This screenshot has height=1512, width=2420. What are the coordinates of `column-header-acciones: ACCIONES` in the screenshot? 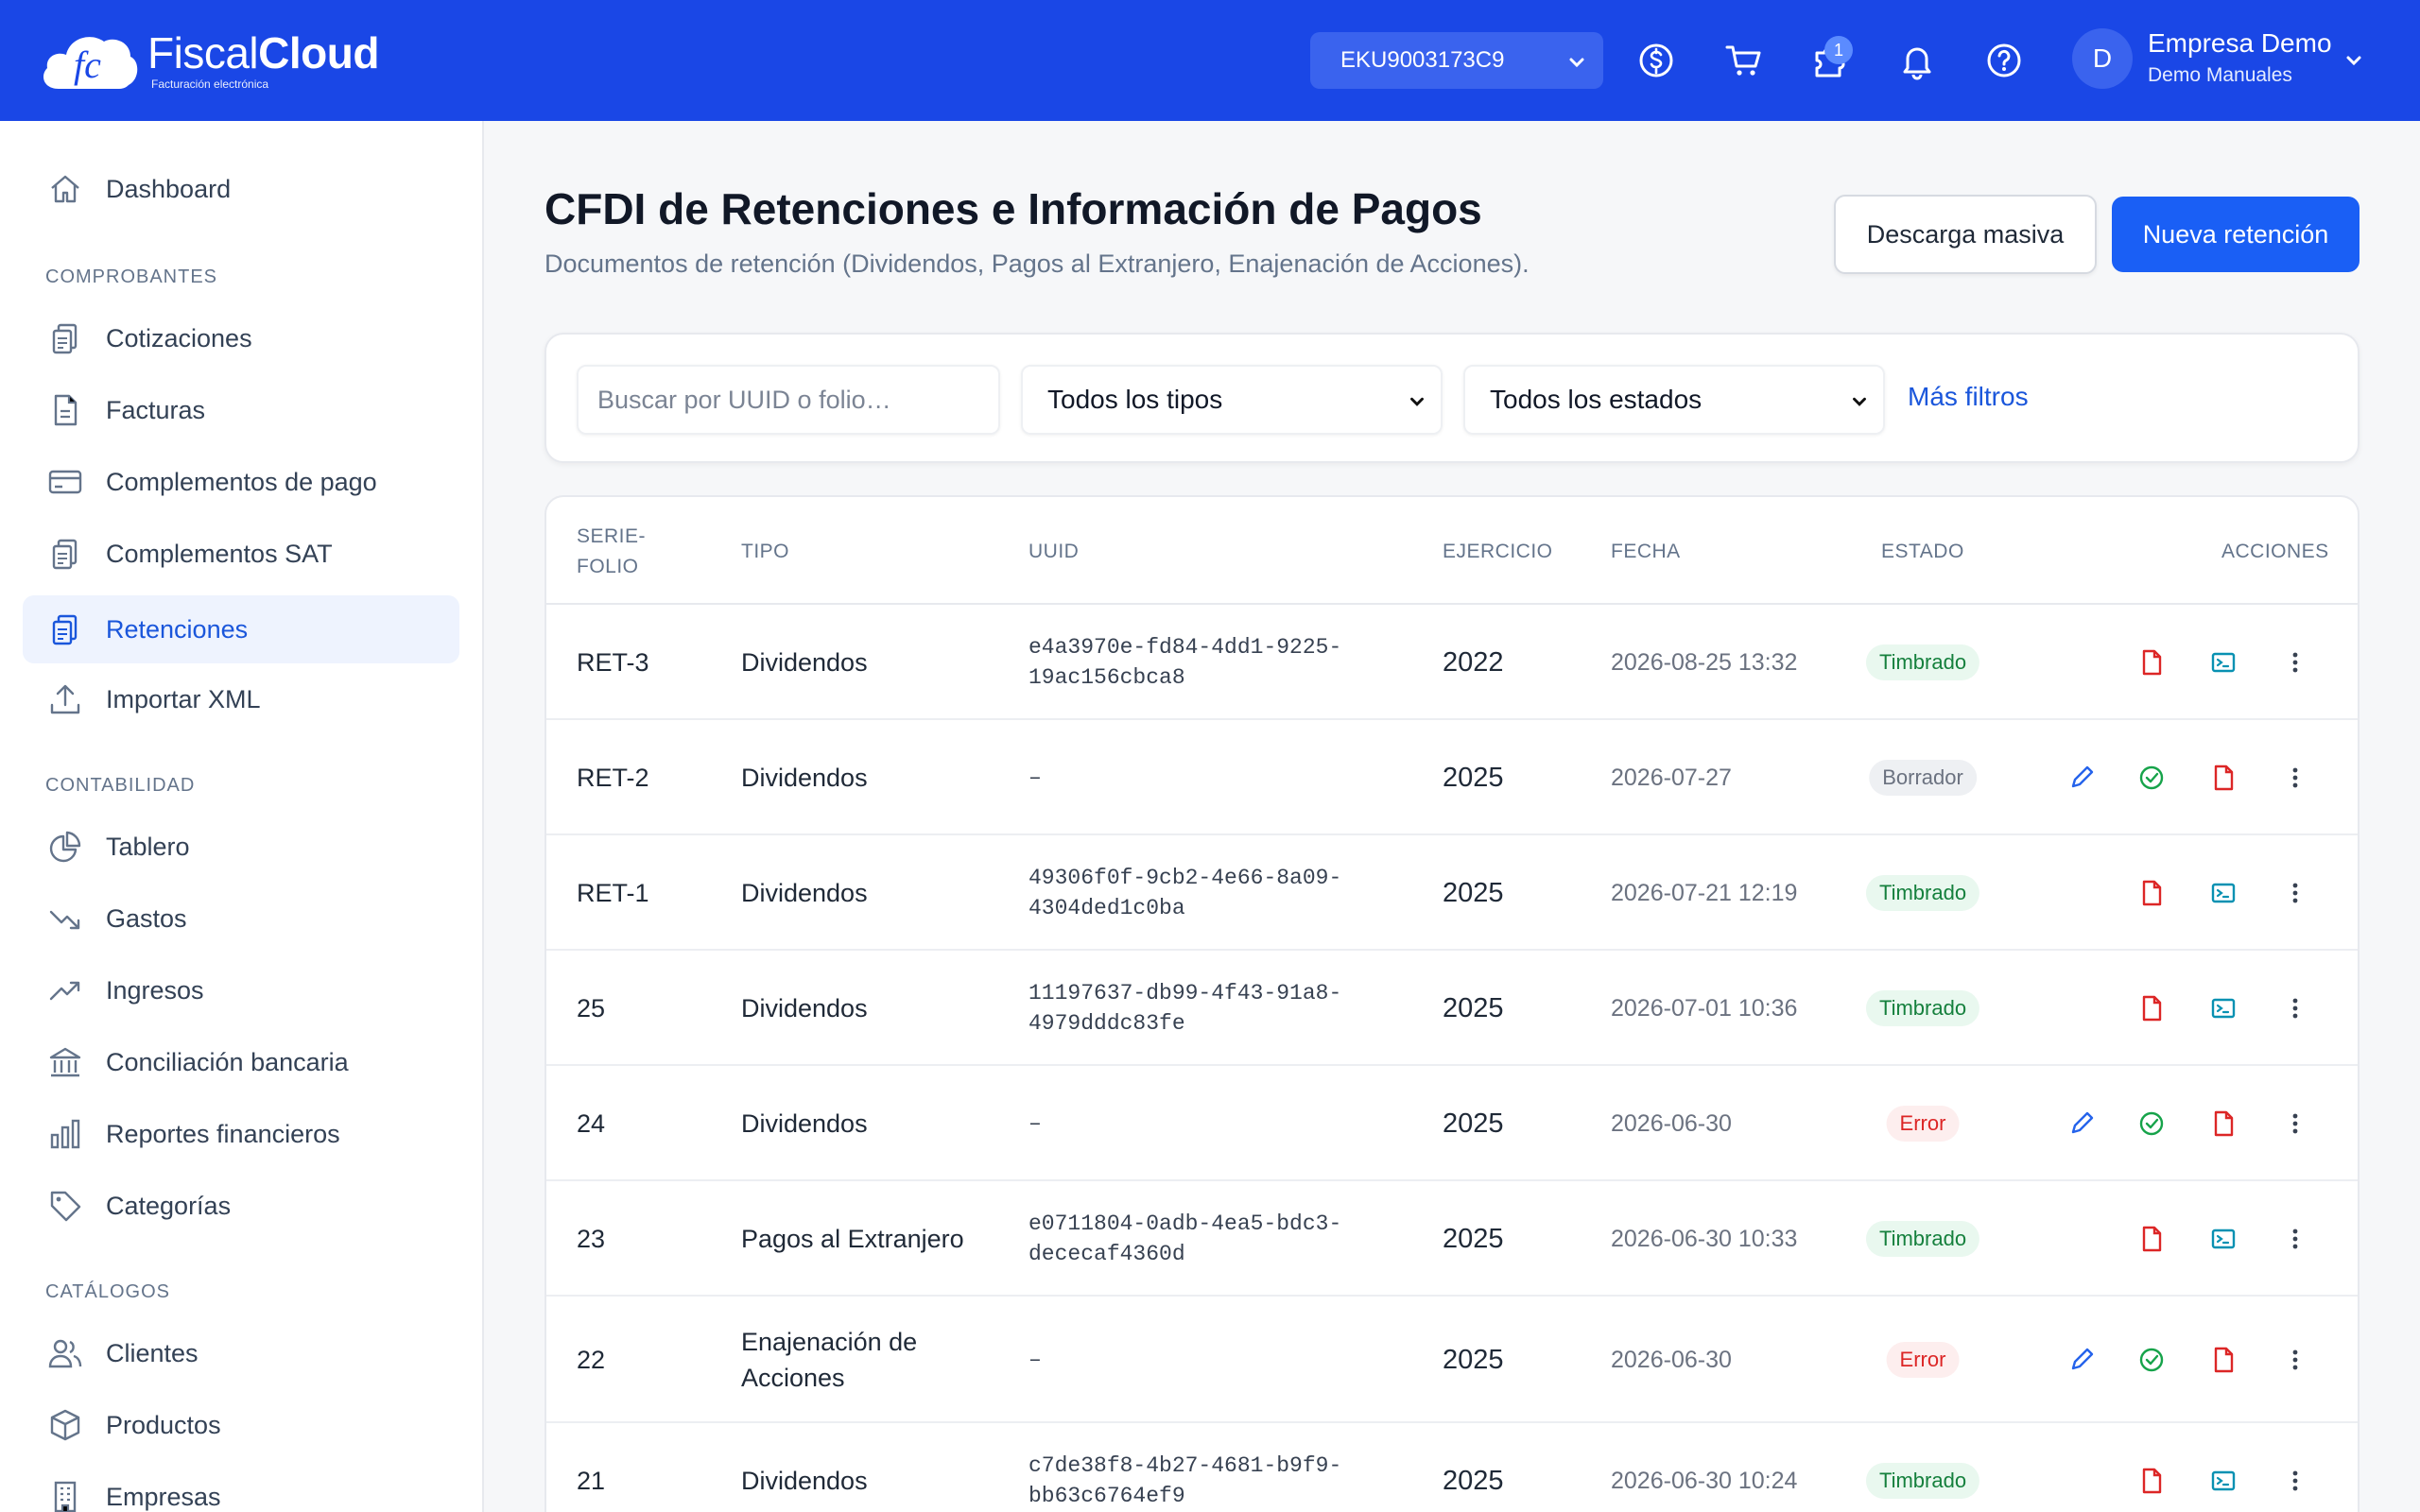 It's located at (2275, 551).